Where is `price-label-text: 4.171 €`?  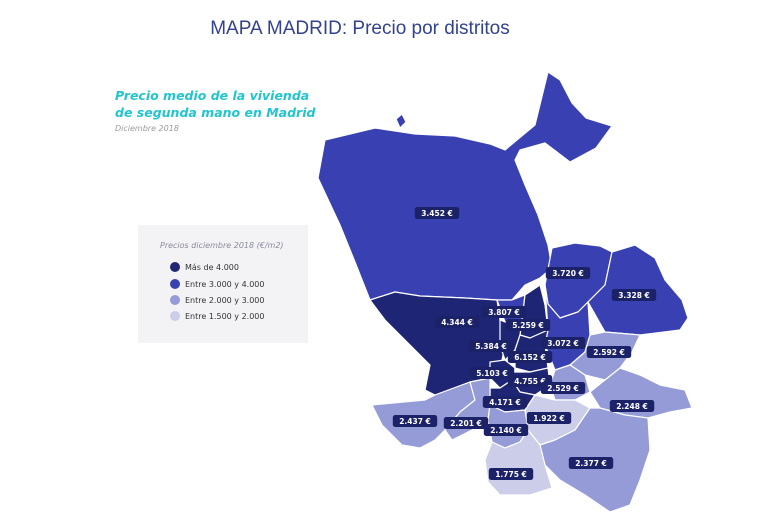 price-label-text: 4.171 € is located at coordinates (505, 402).